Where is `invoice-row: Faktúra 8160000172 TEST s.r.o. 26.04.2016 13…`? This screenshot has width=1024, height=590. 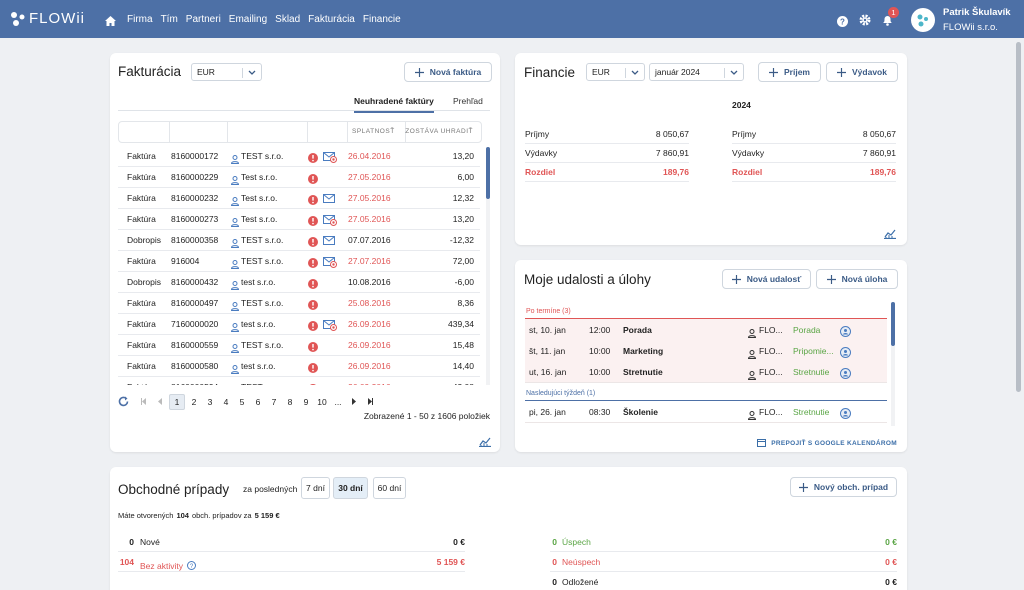
invoice-row: Faktúra 8160000172 TEST s.r.o. 26.04.2016 13… is located at coordinates (299, 156).